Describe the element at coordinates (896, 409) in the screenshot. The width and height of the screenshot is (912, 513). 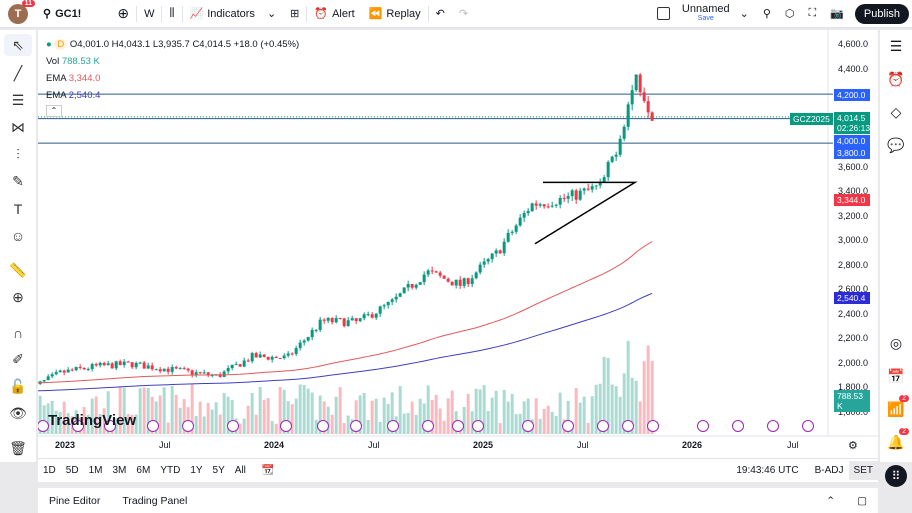
I see `feed-icon: 📶 2` at that location.